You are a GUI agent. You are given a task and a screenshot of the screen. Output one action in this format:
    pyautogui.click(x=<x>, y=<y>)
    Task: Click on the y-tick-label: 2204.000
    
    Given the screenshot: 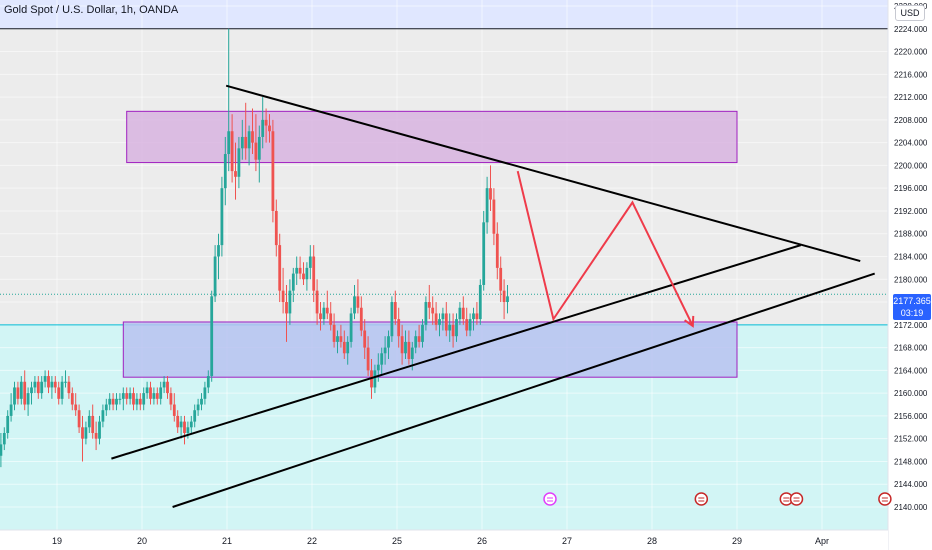 What is the action you would take?
    pyautogui.click(x=911, y=143)
    